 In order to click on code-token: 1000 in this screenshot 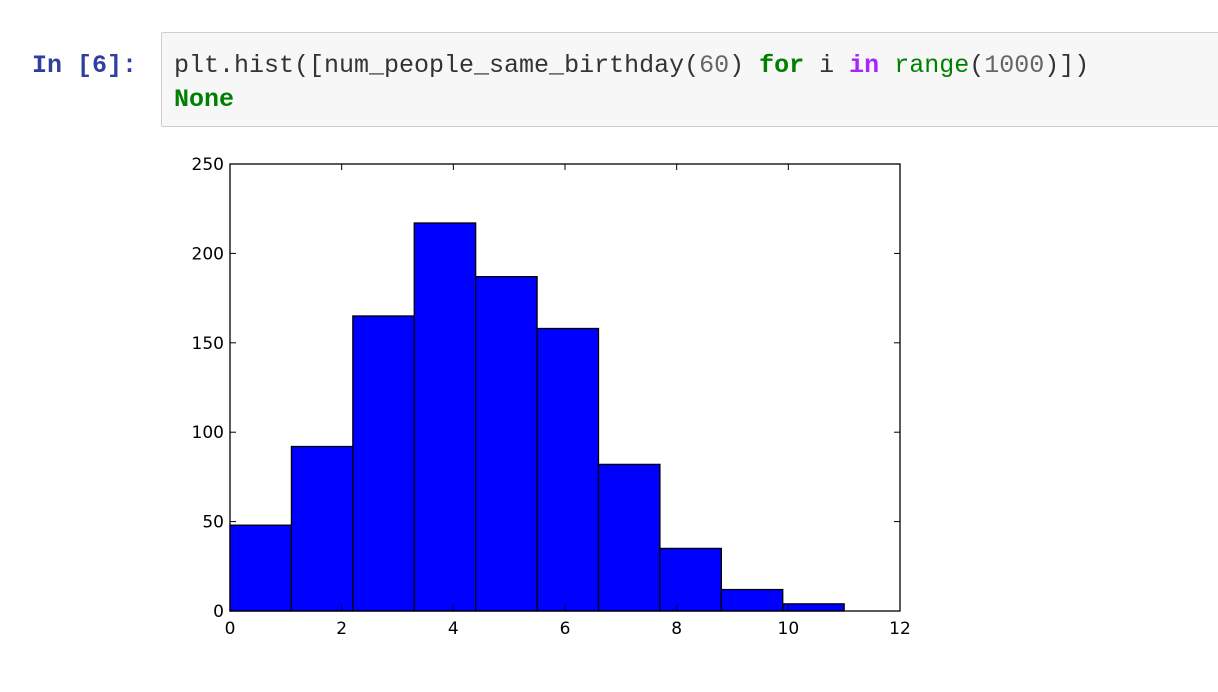, I will do `click(1014, 65)`.